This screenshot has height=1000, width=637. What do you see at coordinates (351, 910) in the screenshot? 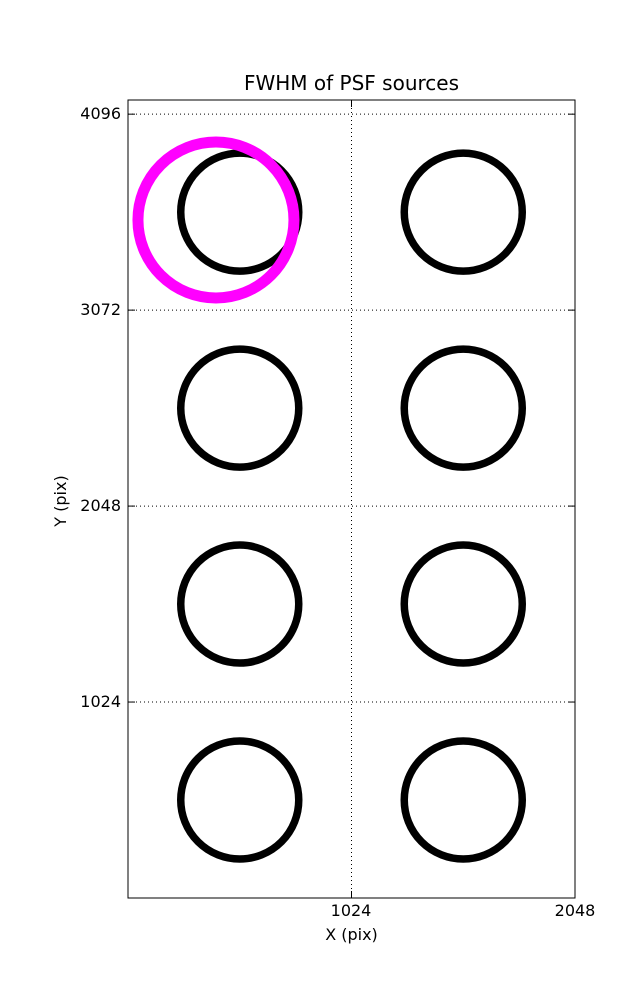
I see `xtick-label-1024: 1024` at bounding box center [351, 910].